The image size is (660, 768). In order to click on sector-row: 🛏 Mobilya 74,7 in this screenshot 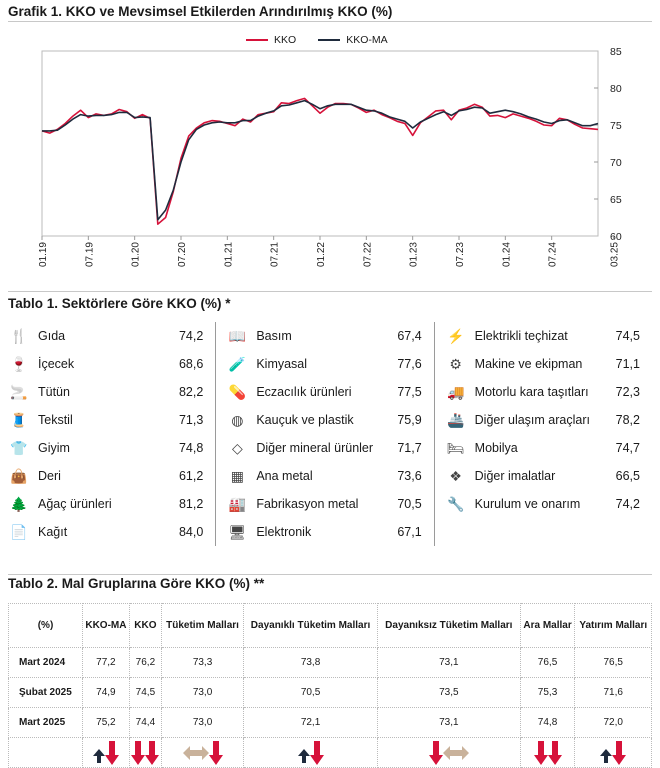, I will do `click(545, 448)`.